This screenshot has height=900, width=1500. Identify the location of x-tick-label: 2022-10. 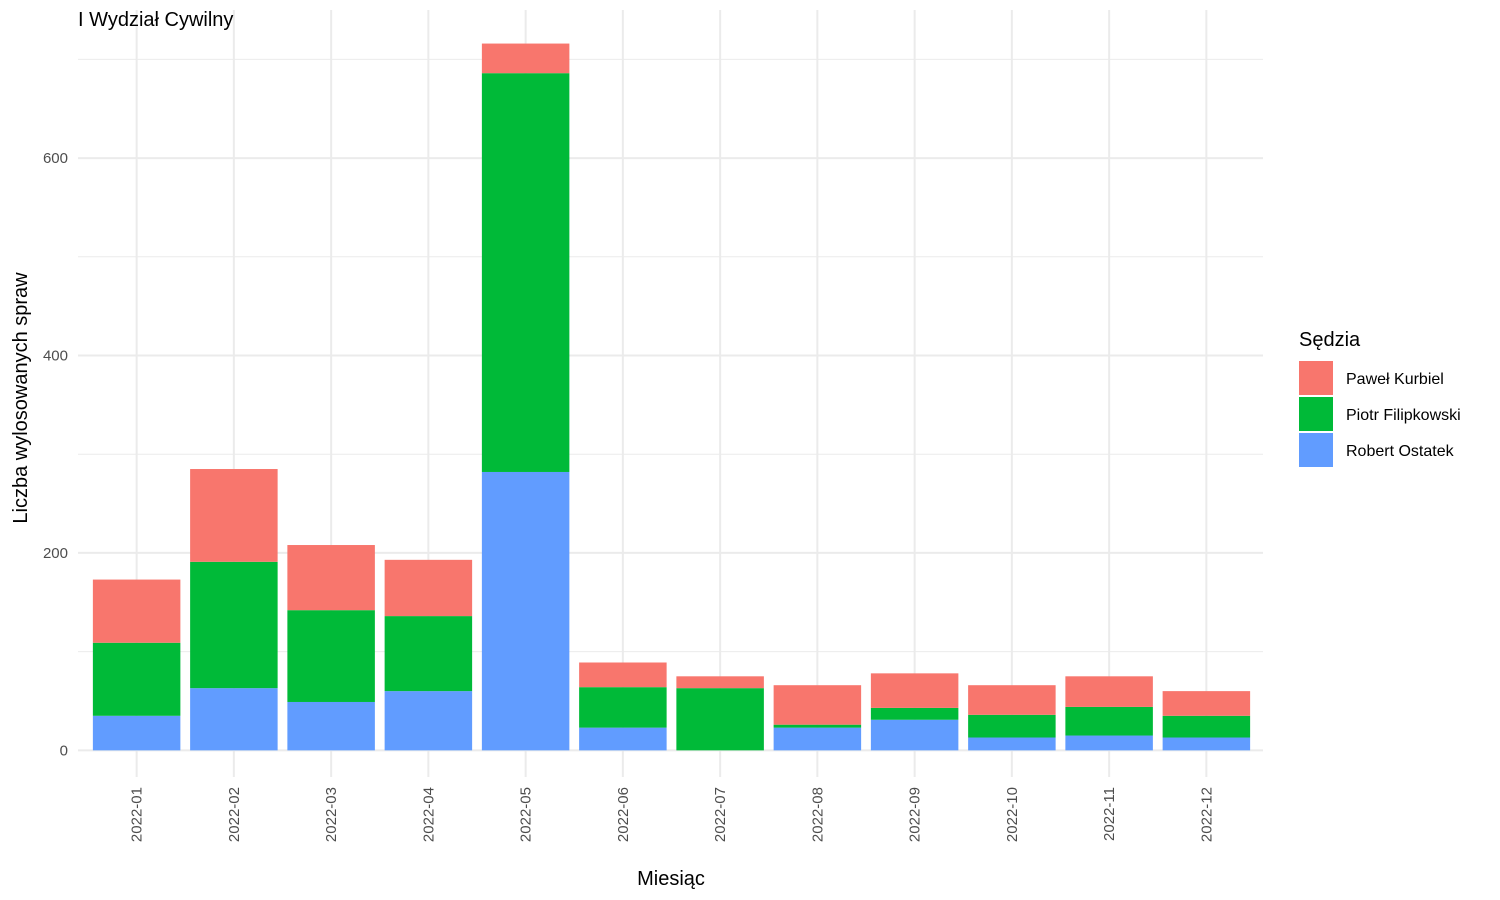
(1012, 814).